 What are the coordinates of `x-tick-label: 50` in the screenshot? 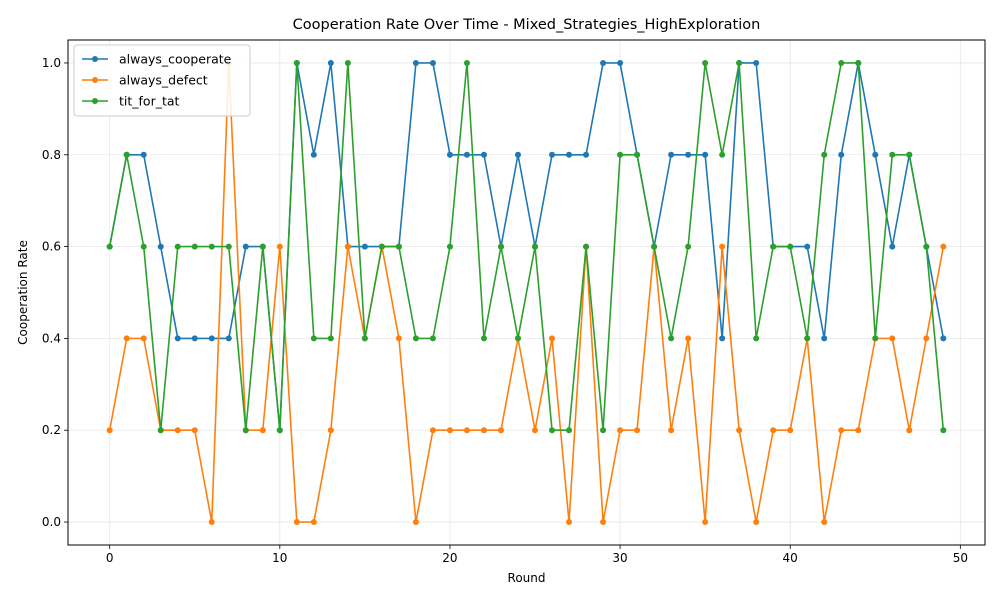 It's located at (960, 558).